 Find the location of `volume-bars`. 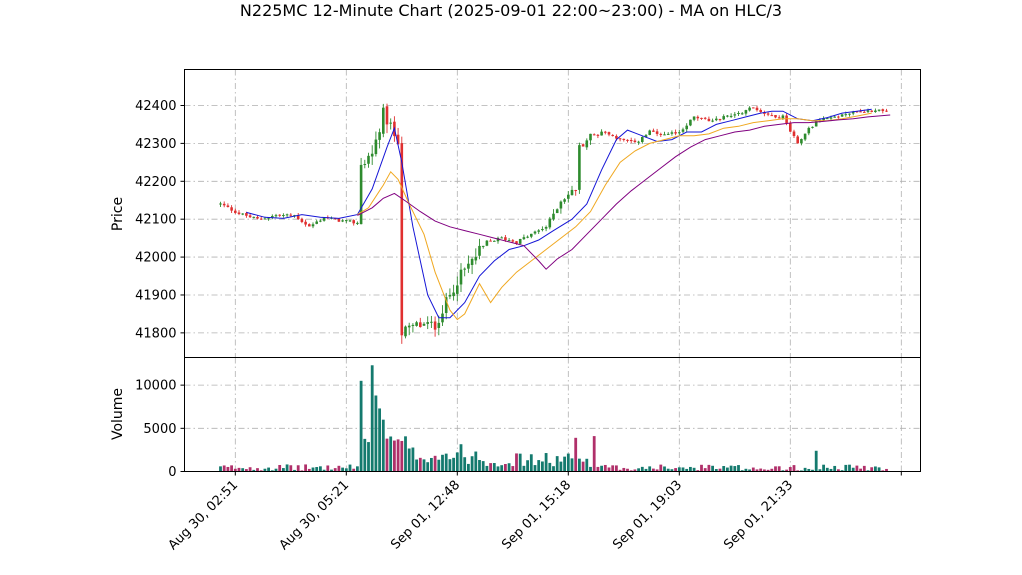

volume-bars is located at coordinates (553, 418).